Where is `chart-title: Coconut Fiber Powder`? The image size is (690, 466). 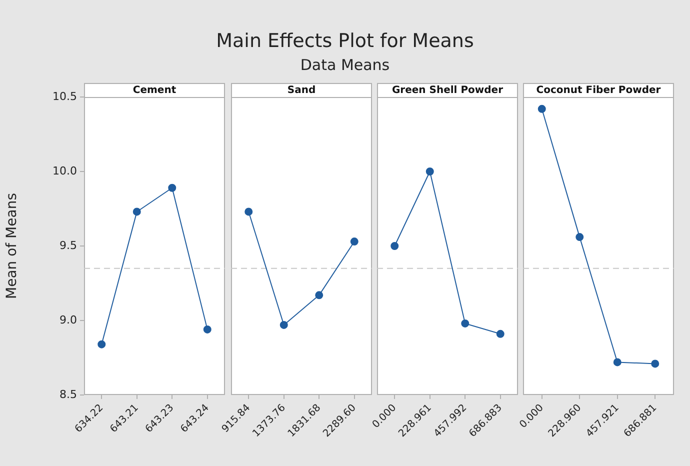
chart-title: Coconut Fiber Powder is located at coordinates (598, 90).